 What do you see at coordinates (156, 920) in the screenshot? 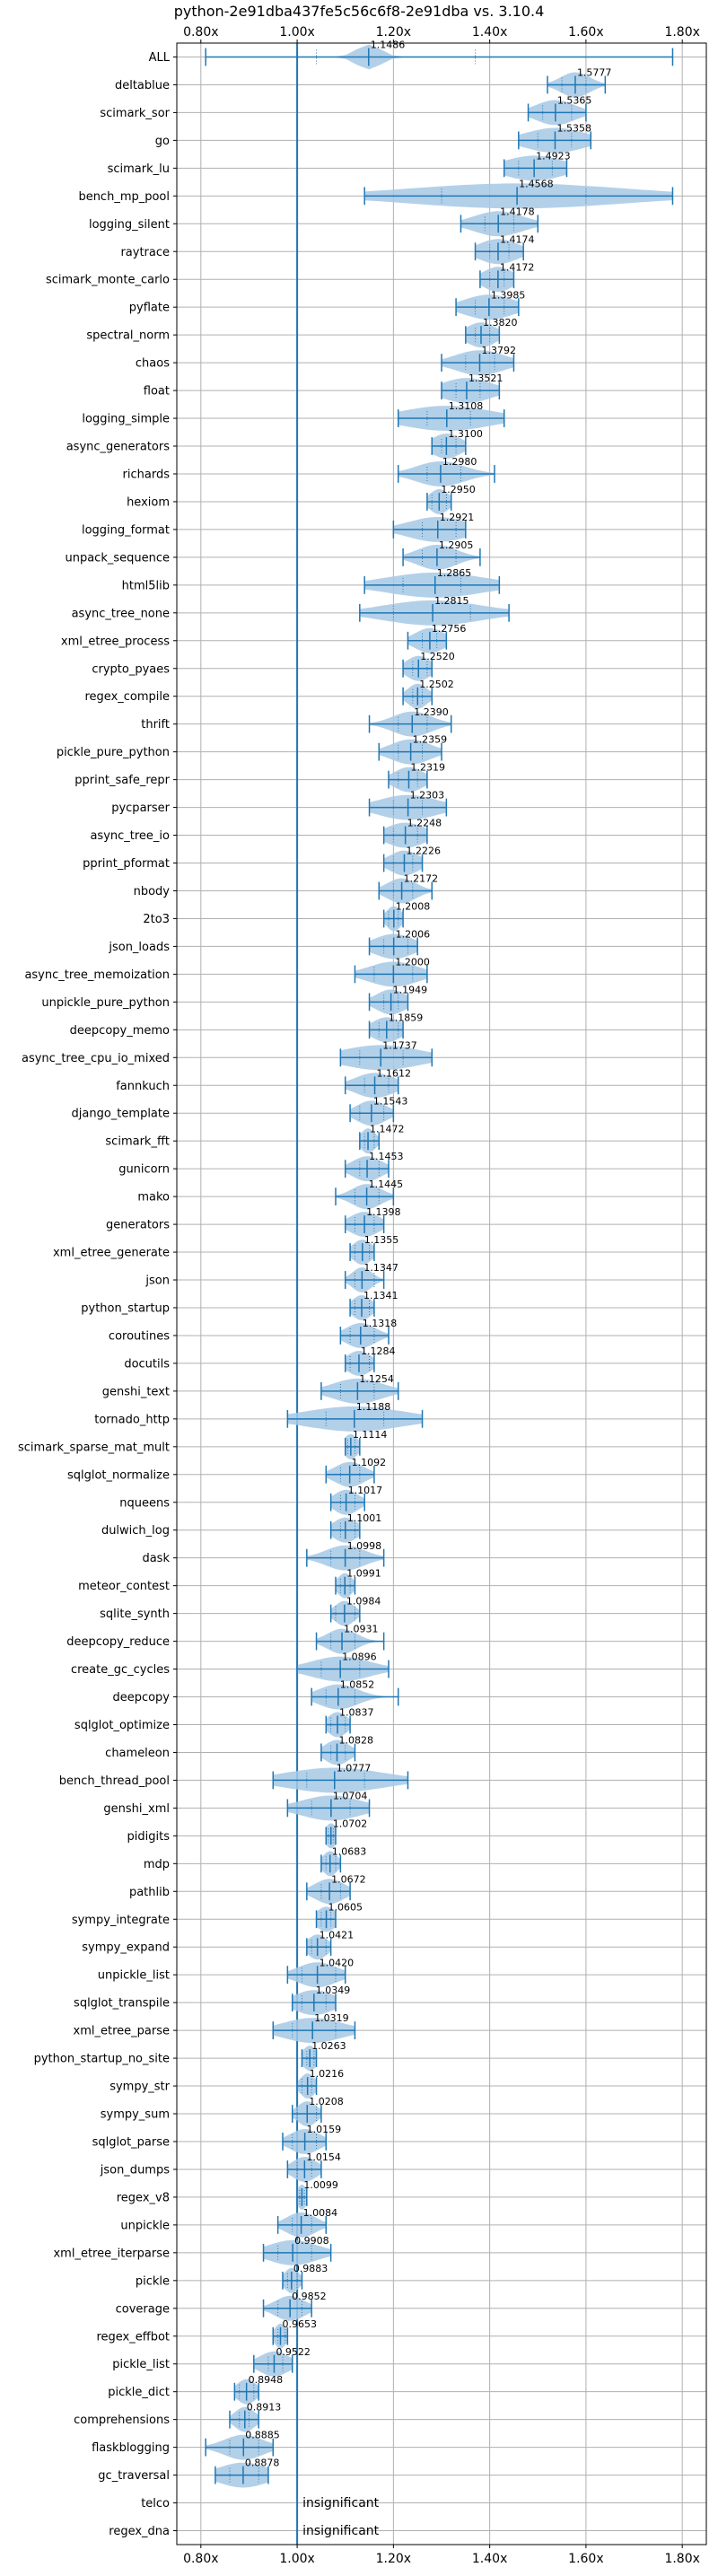
I see `benchmark-label: 2to3` at bounding box center [156, 920].